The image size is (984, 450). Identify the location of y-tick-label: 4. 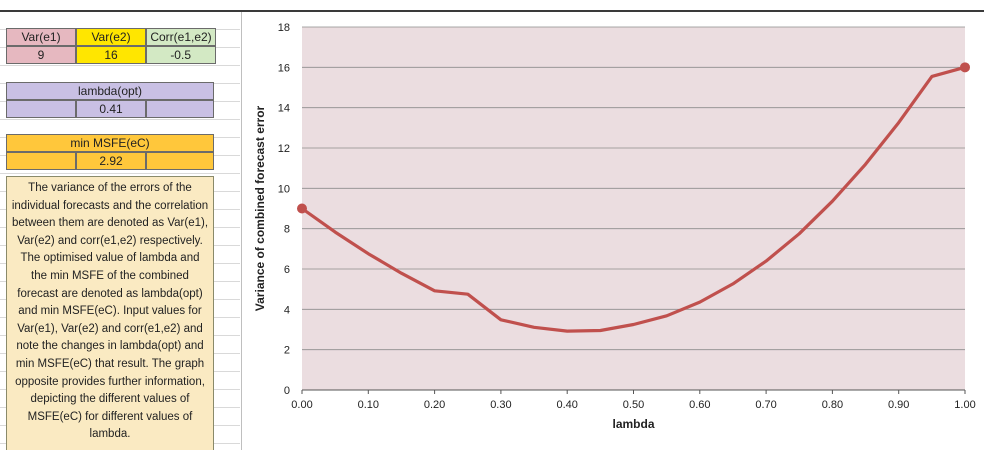
(287, 310).